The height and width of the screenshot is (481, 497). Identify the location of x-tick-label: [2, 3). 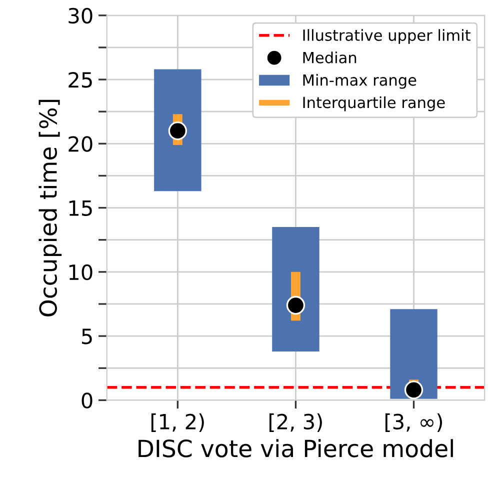
(296, 422).